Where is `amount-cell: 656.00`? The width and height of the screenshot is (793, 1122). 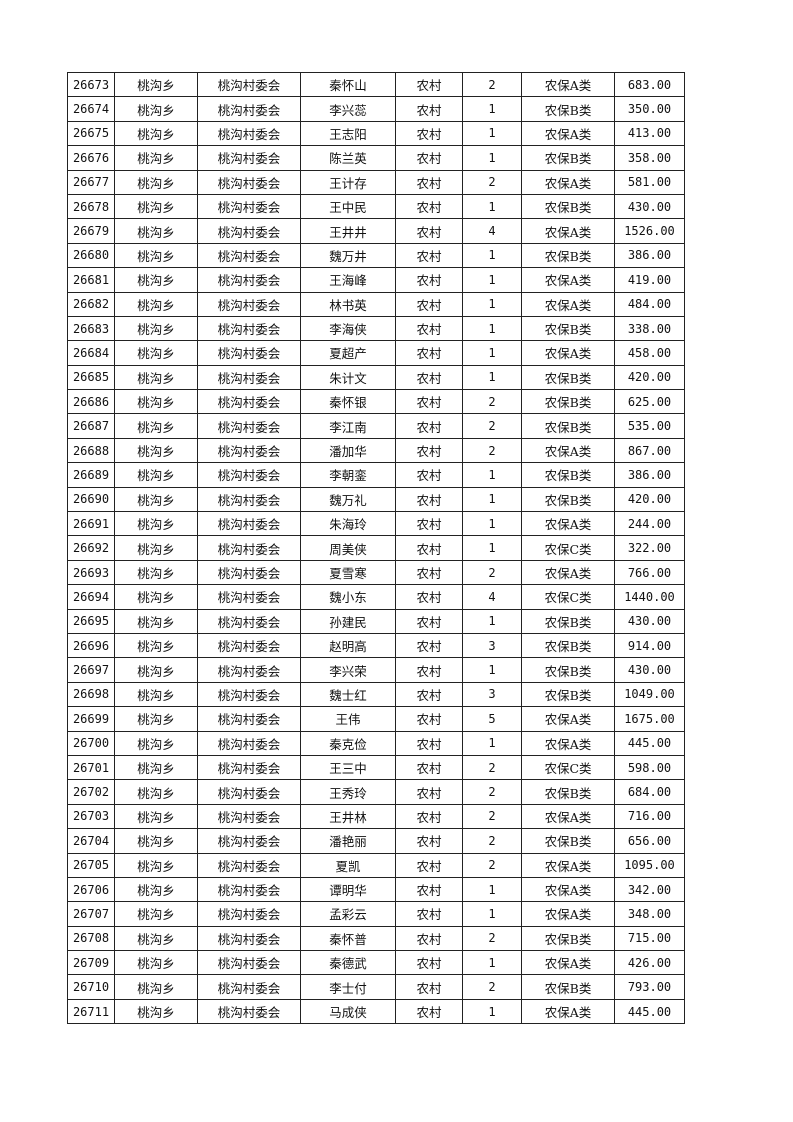
amount-cell: 656.00 is located at coordinates (649, 841).